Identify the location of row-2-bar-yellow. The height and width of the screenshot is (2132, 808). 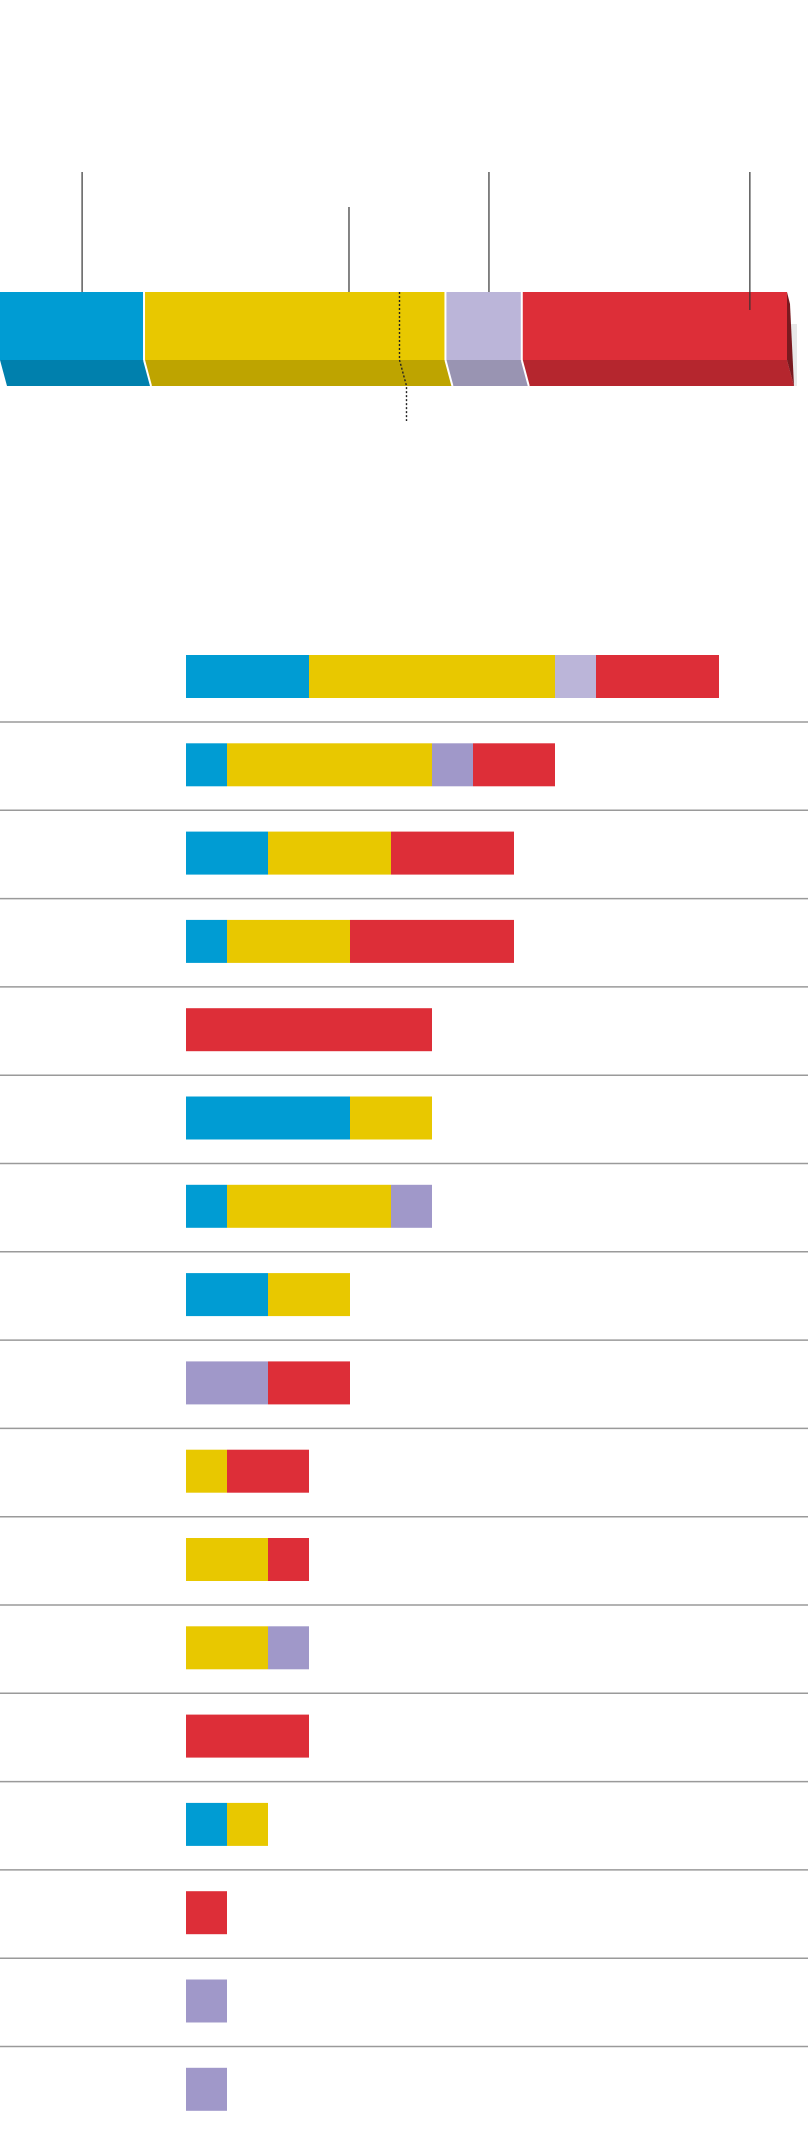
(329, 765).